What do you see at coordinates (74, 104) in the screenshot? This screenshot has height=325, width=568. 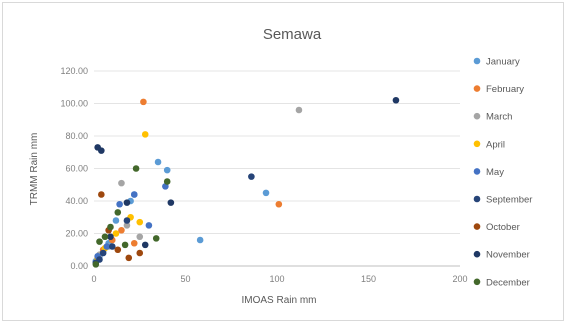 I see `y-tick-label: 100.00` at bounding box center [74, 104].